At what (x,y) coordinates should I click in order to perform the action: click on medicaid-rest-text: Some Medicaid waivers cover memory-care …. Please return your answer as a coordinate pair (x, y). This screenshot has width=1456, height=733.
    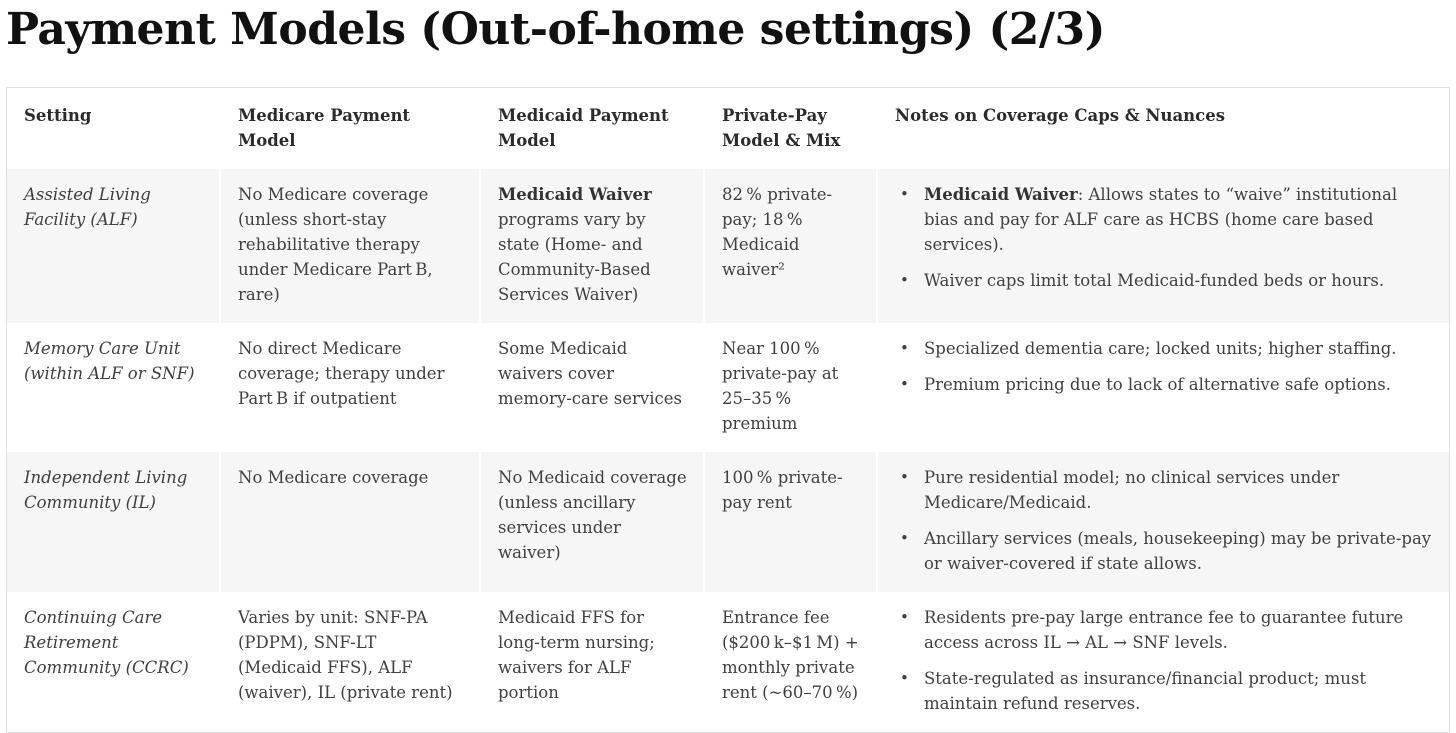
    Looking at the image, I should click on (590, 373).